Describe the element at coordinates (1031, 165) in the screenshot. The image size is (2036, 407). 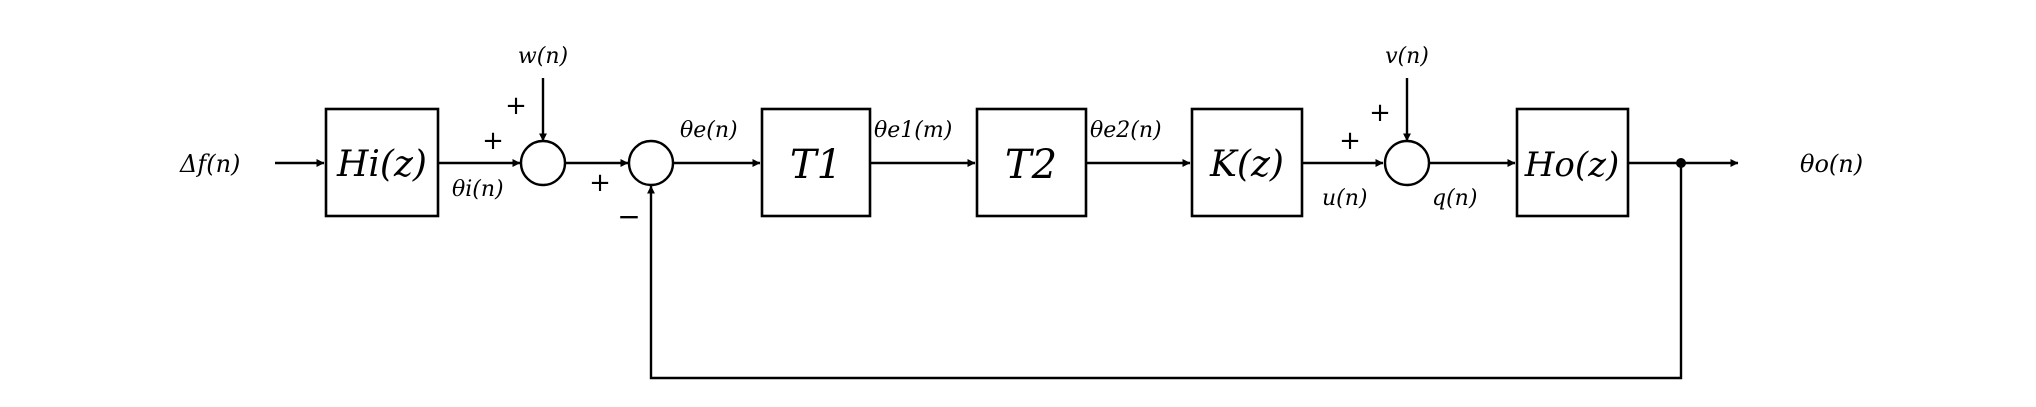
I see `block-t2-label: T2` at that location.